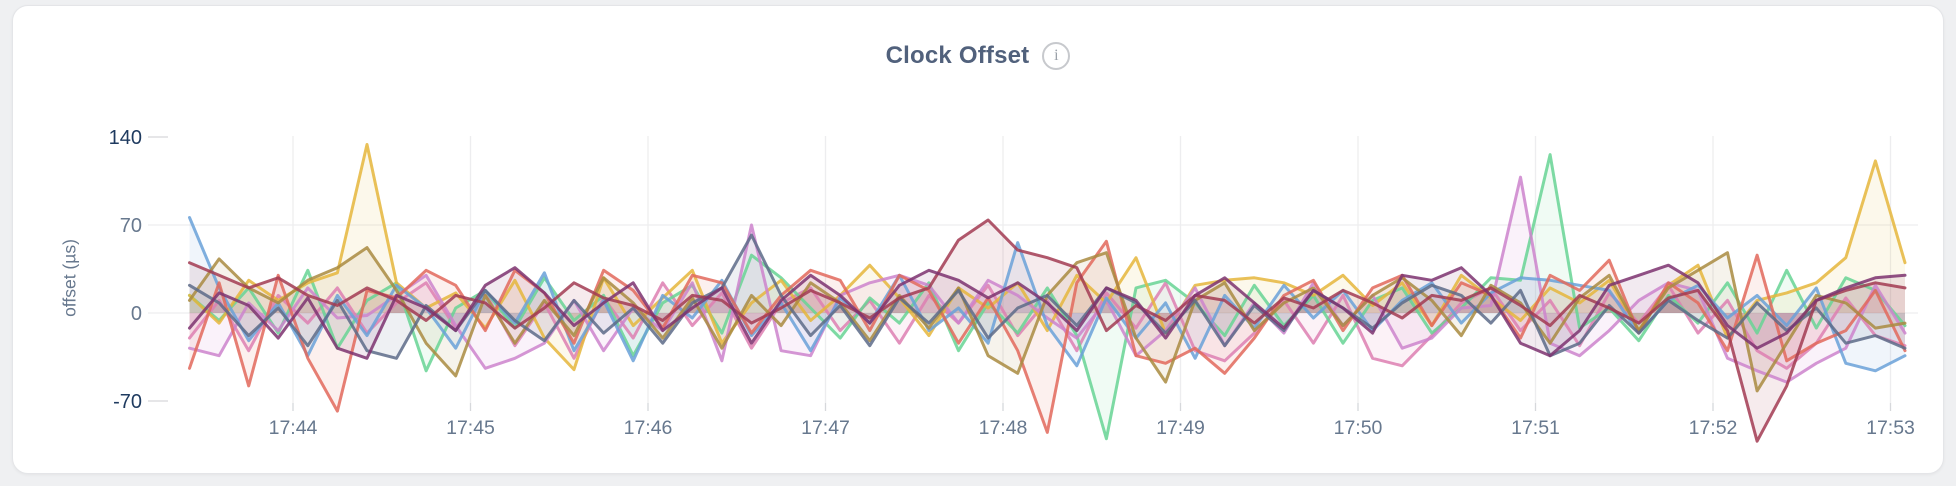  Describe the element at coordinates (1535, 428) in the screenshot. I see `x-tick-label: 17:51` at that location.